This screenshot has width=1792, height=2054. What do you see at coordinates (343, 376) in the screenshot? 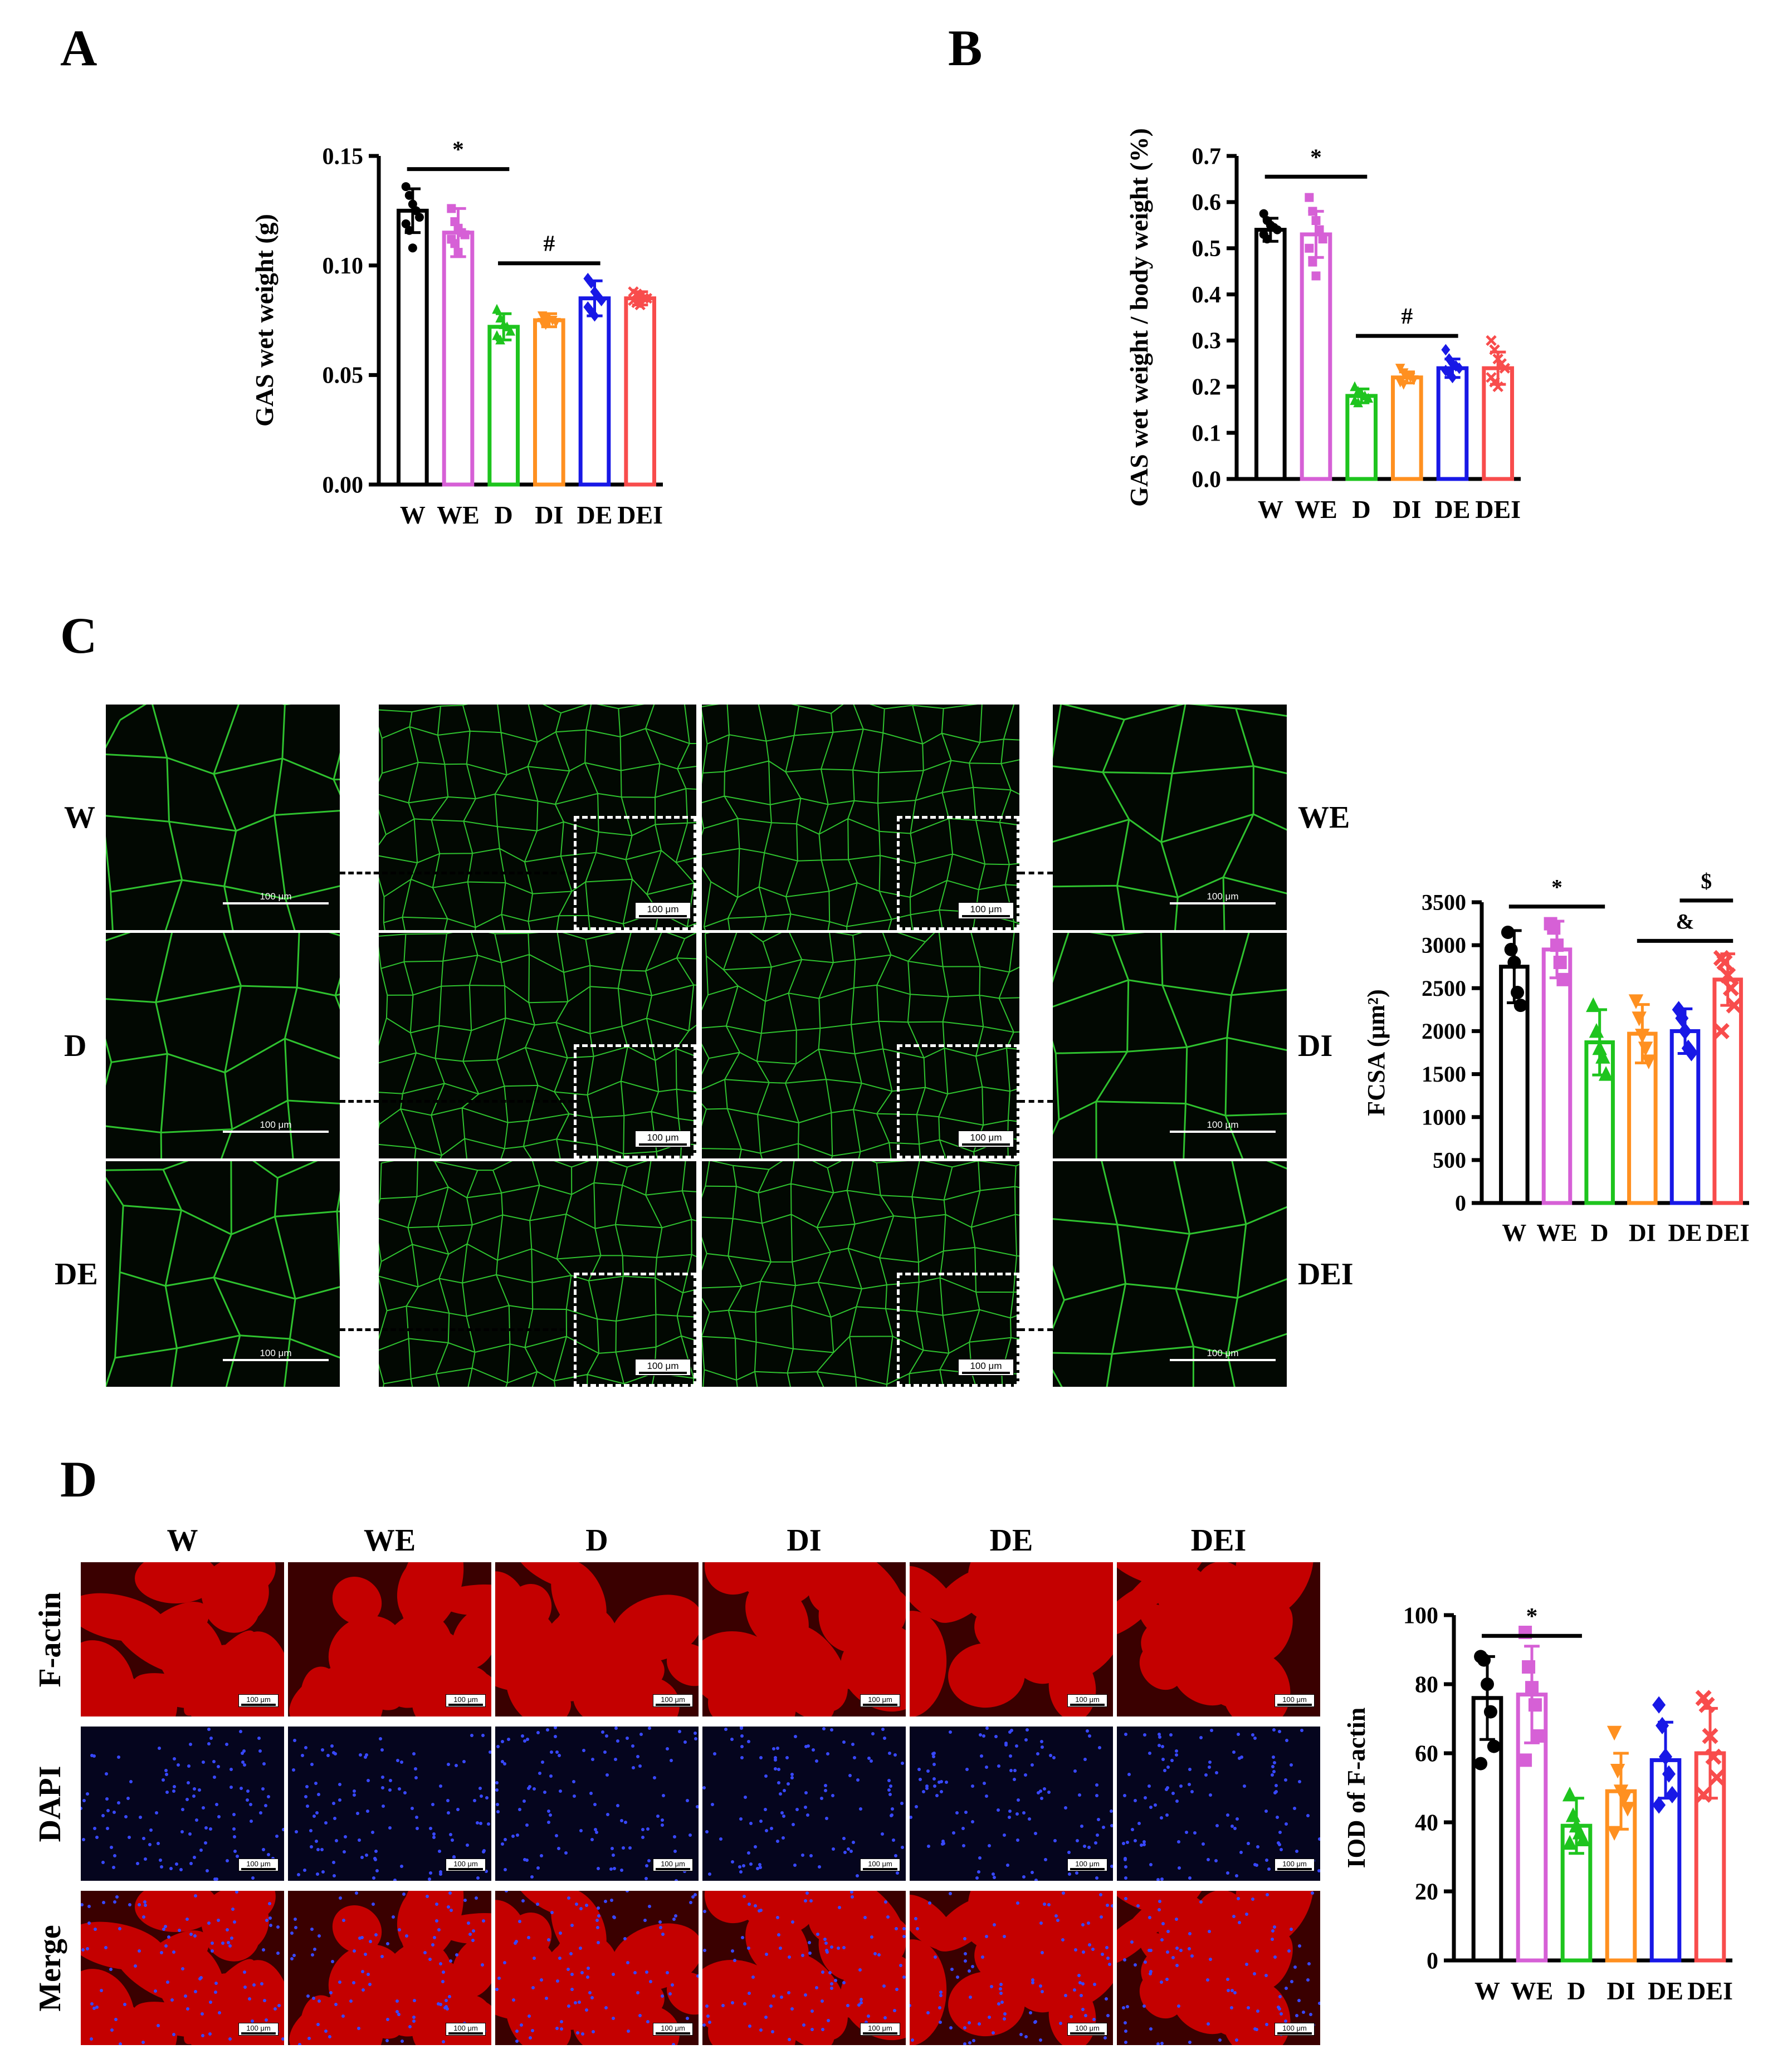
I see `y-tick-label: 0.05` at bounding box center [343, 376].